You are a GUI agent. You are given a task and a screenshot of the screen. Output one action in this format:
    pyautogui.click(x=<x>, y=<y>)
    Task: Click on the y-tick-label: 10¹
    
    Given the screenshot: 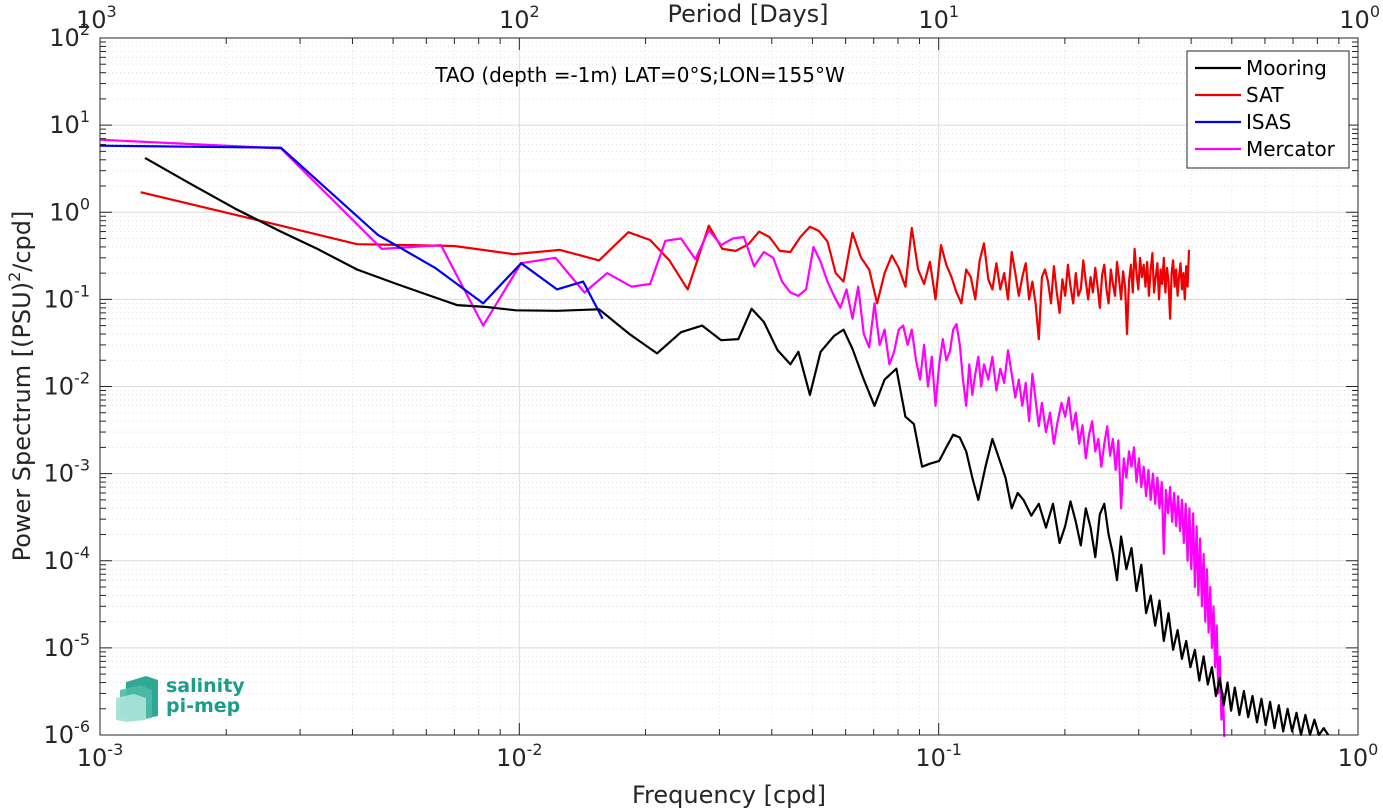 What is the action you would take?
    pyautogui.click(x=69, y=123)
    